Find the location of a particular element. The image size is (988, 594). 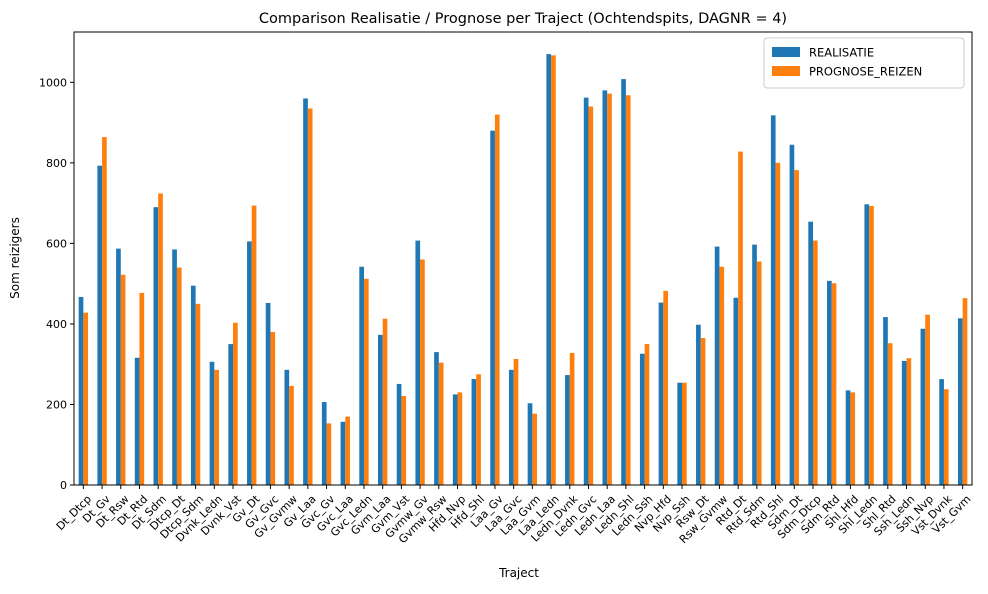

bar-prognose-gvmw_rsw is located at coordinates (441, 423).